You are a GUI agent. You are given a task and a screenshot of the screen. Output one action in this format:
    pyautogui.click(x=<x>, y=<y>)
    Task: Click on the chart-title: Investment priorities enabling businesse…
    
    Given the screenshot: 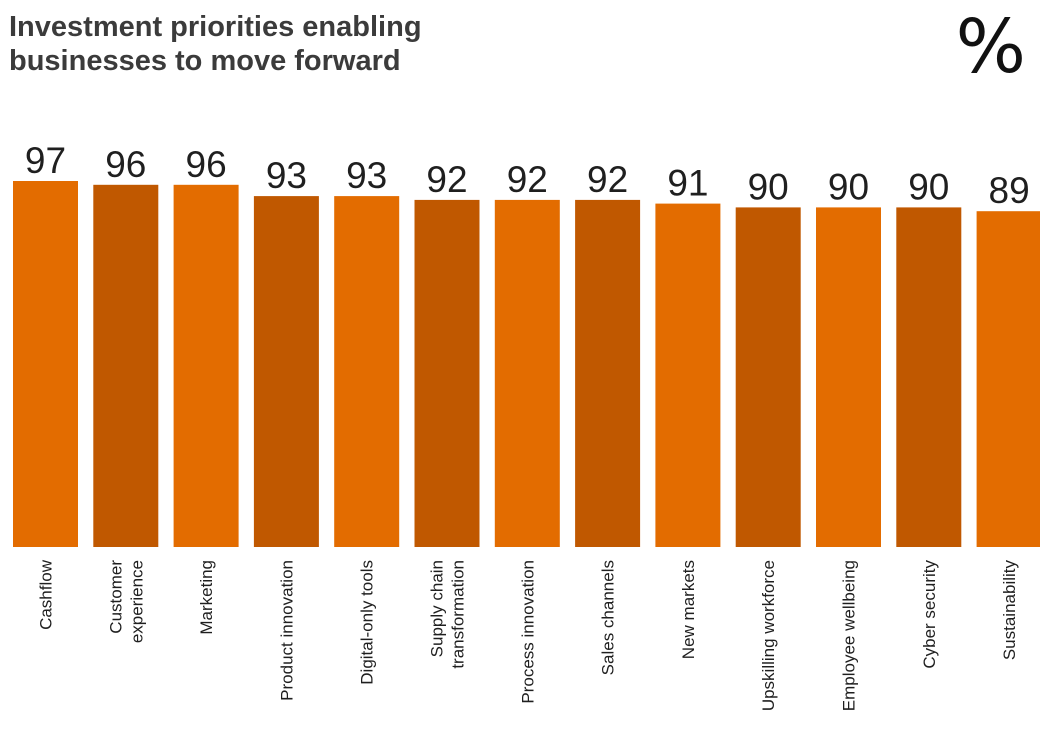 What is the action you would take?
    pyautogui.click(x=319, y=44)
    